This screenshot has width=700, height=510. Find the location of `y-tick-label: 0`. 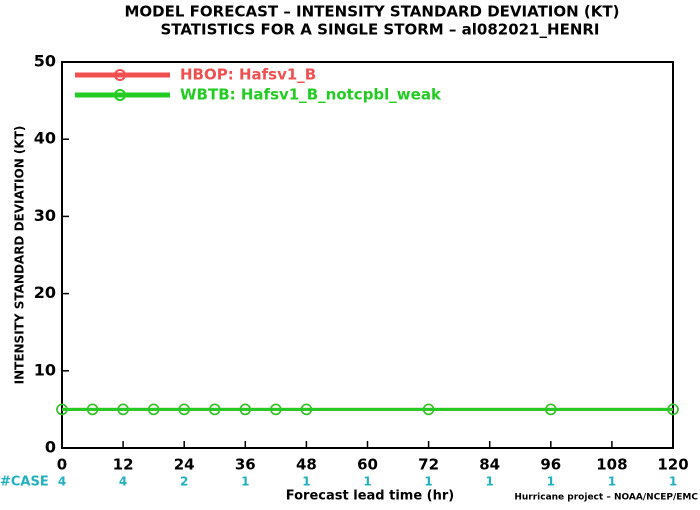

y-tick-label: 0 is located at coordinates (50, 447).